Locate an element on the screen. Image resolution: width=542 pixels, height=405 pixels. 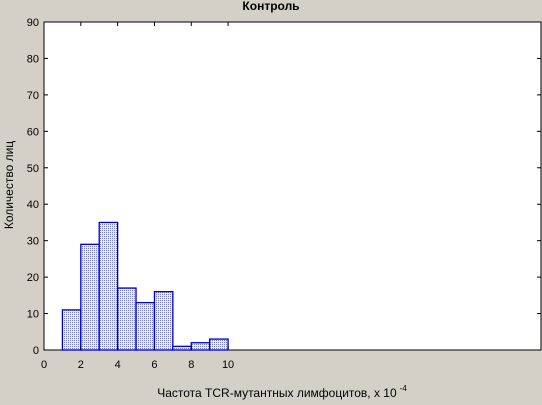
y-tick-label: 80 is located at coordinates (33, 59).